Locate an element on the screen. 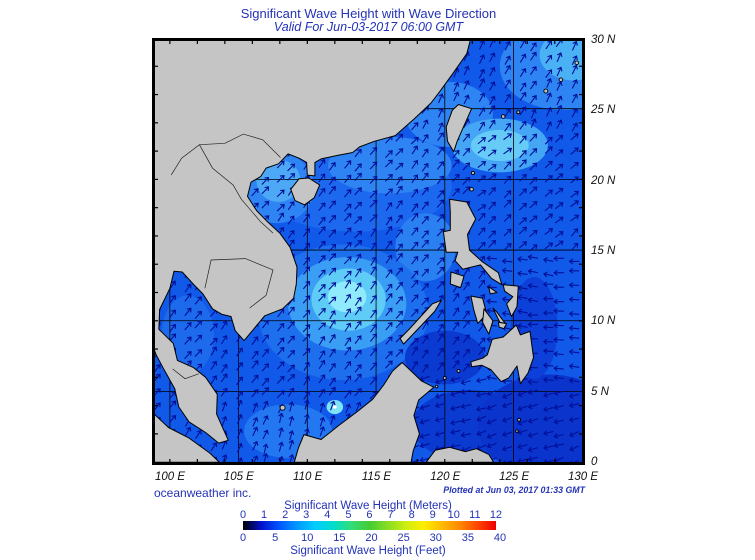 This screenshot has height=560, width=755. colorbar is located at coordinates (369, 525).